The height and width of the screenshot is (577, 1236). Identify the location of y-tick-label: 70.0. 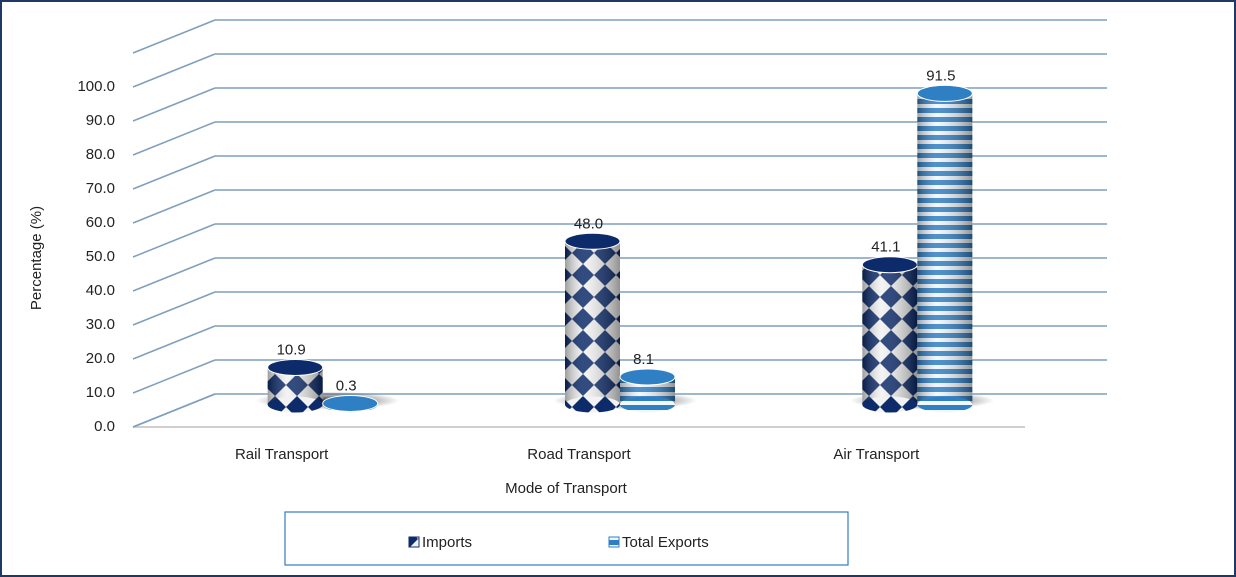
(100, 188).